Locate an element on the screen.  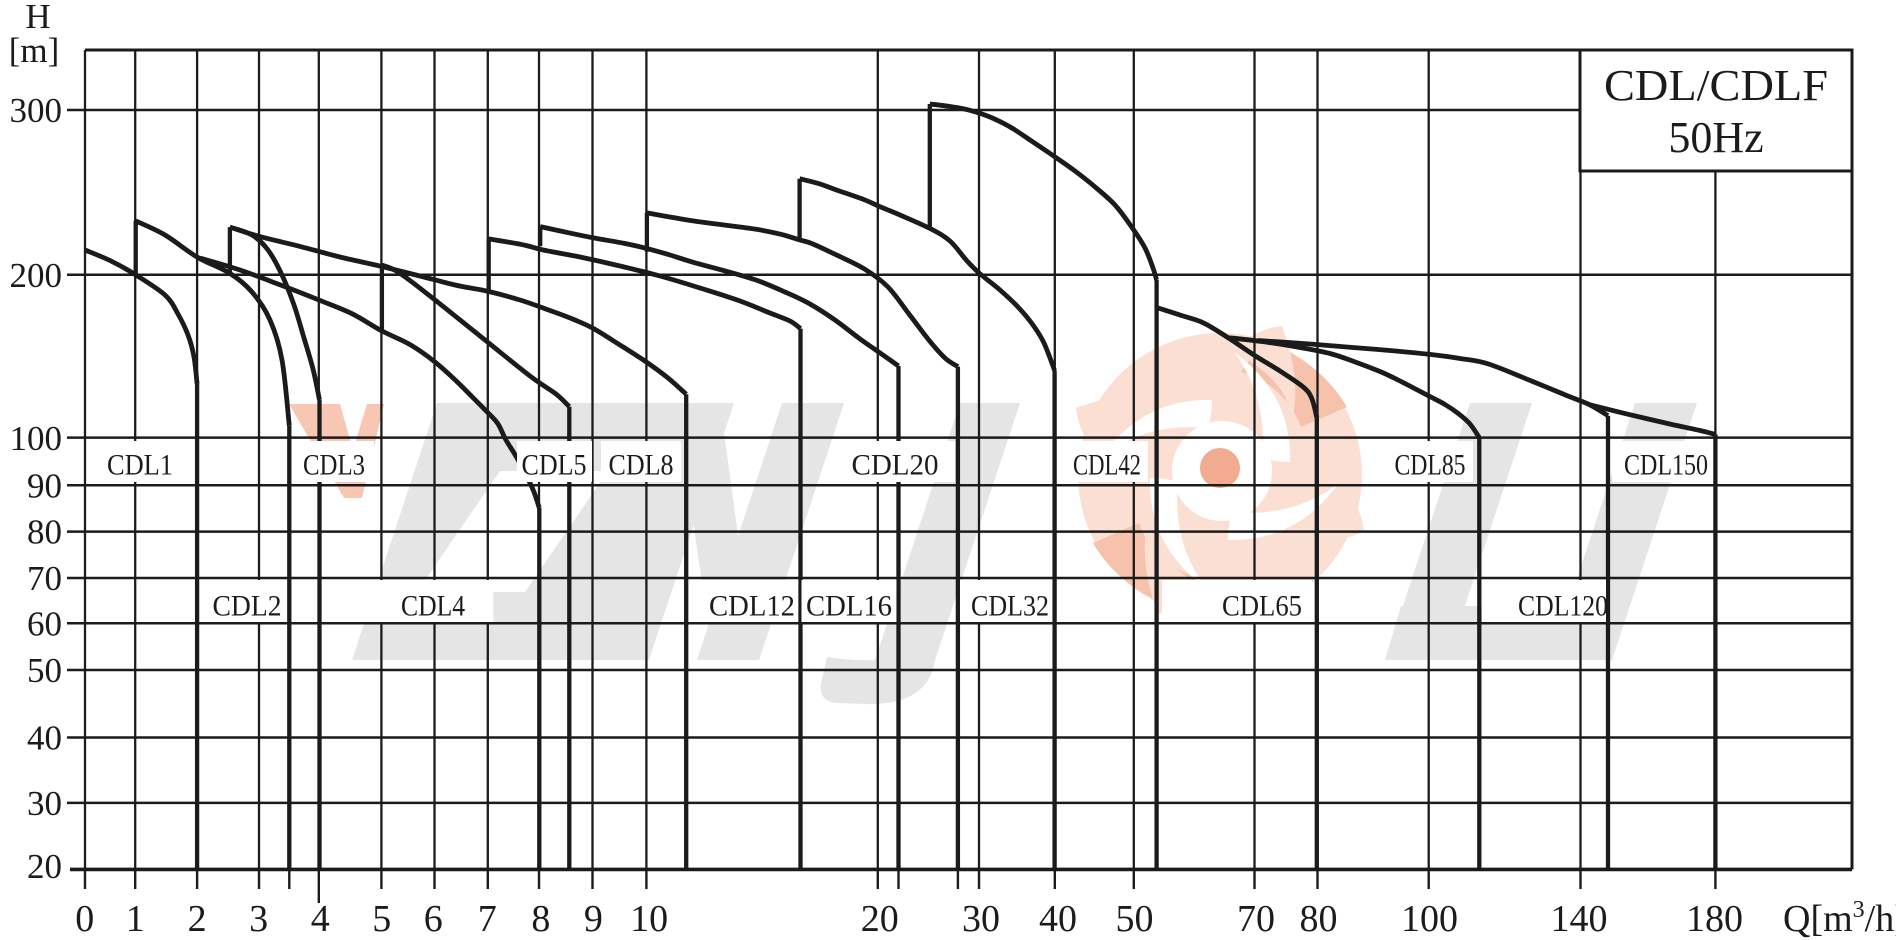
svg-text: CDL12 is located at coordinates (752, 606).